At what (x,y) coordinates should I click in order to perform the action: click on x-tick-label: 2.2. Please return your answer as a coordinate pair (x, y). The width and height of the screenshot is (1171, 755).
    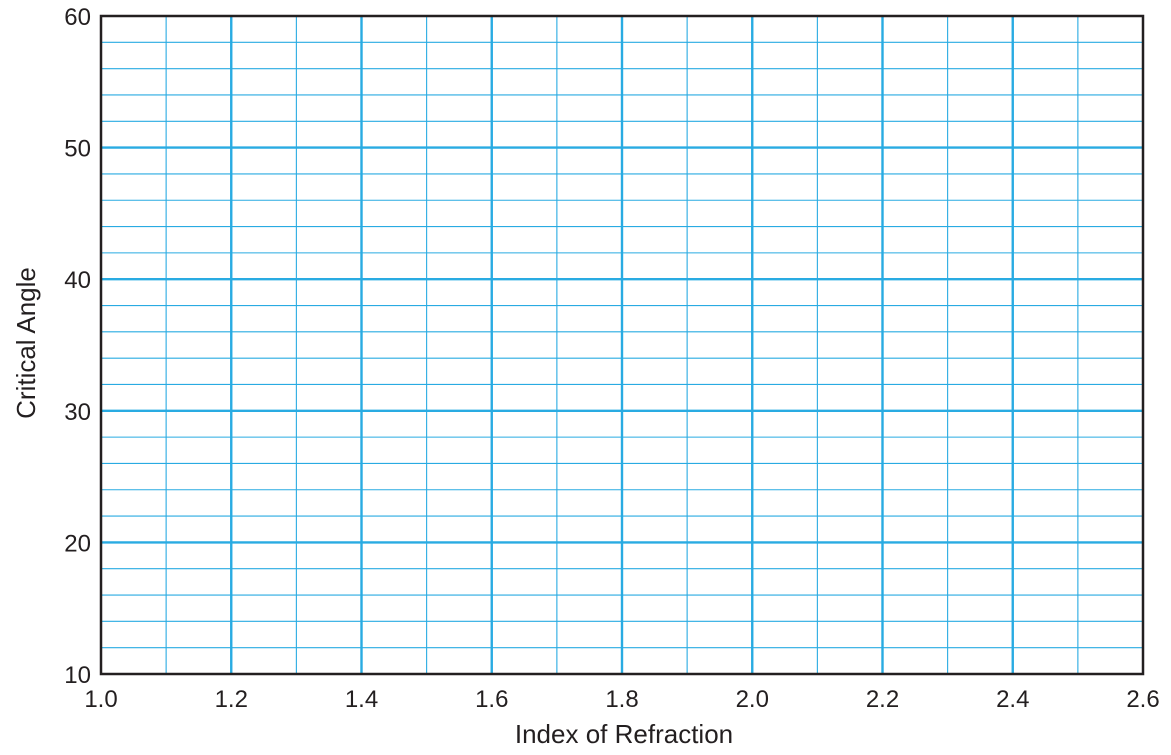
    Looking at the image, I should click on (882, 699).